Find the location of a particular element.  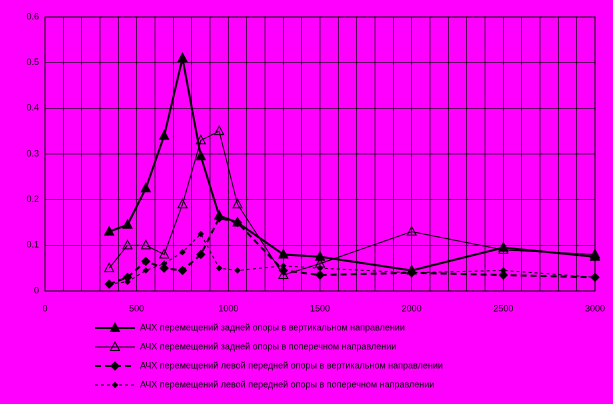

x-tick-label: 1500 is located at coordinates (320, 308).